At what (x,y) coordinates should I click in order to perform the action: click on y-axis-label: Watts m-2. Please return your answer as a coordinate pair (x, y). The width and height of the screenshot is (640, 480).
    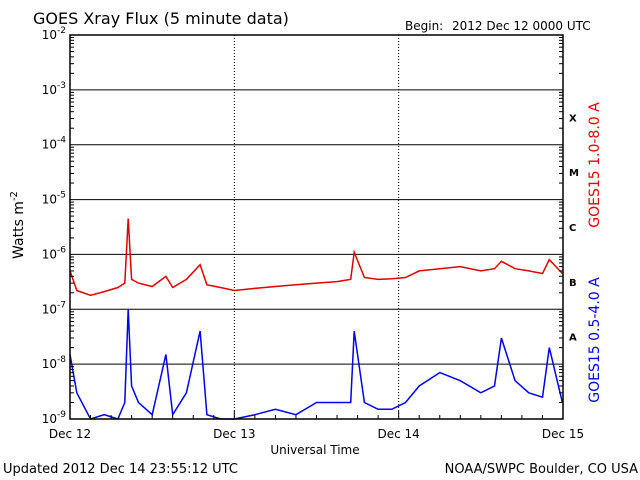
    Looking at the image, I should click on (18, 225).